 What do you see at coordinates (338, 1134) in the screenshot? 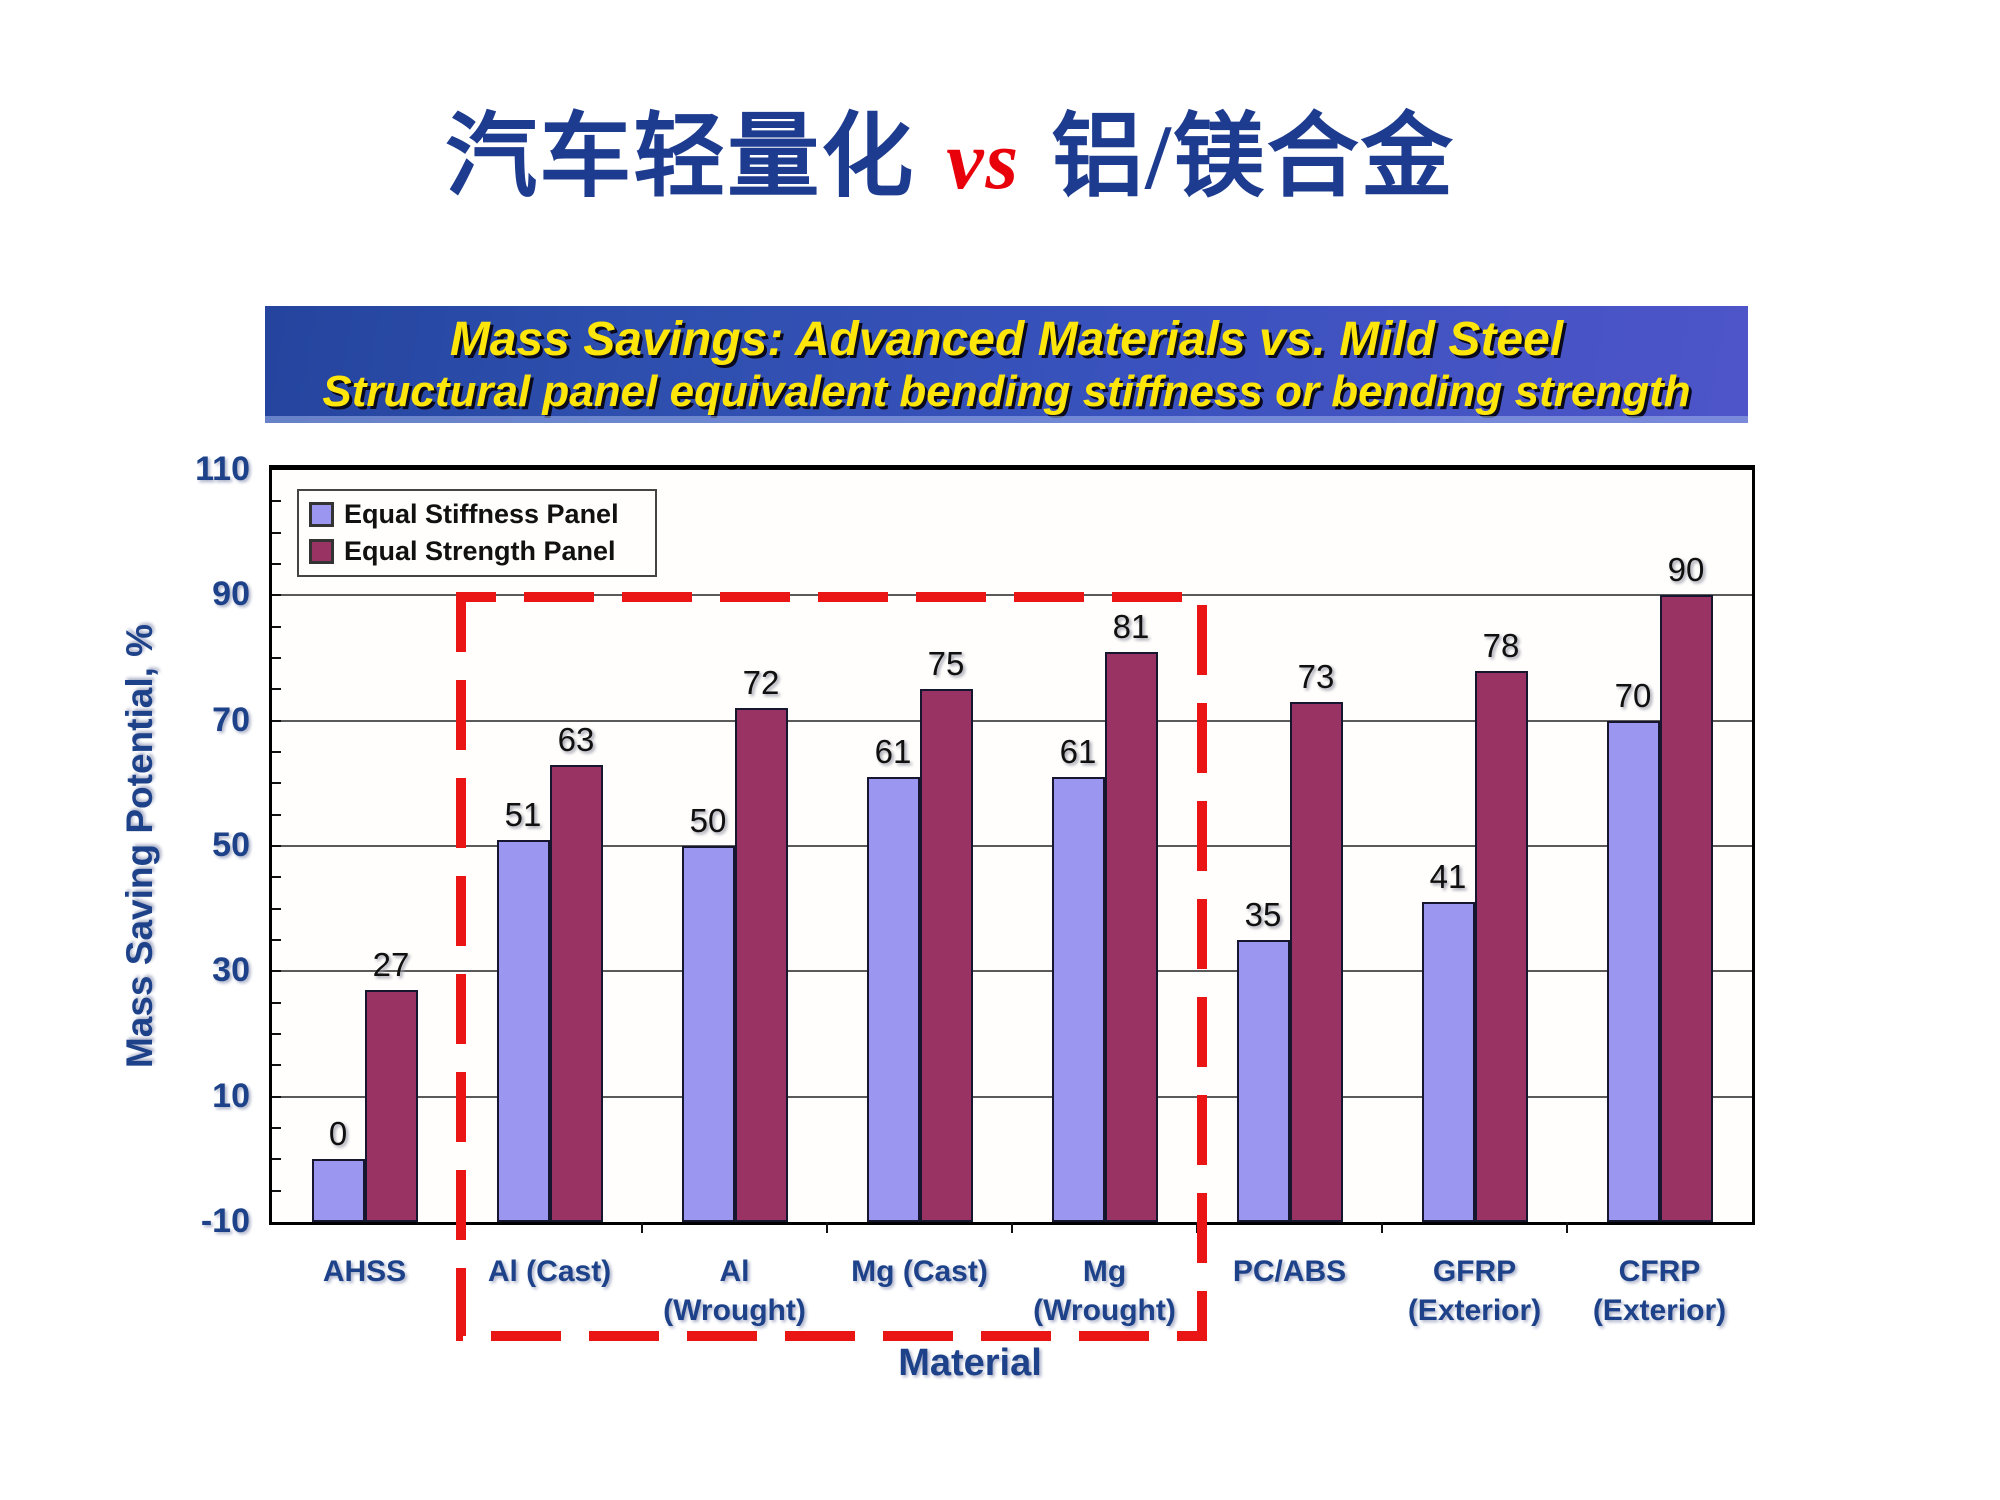
I see `bar-value-label: 0` at bounding box center [338, 1134].